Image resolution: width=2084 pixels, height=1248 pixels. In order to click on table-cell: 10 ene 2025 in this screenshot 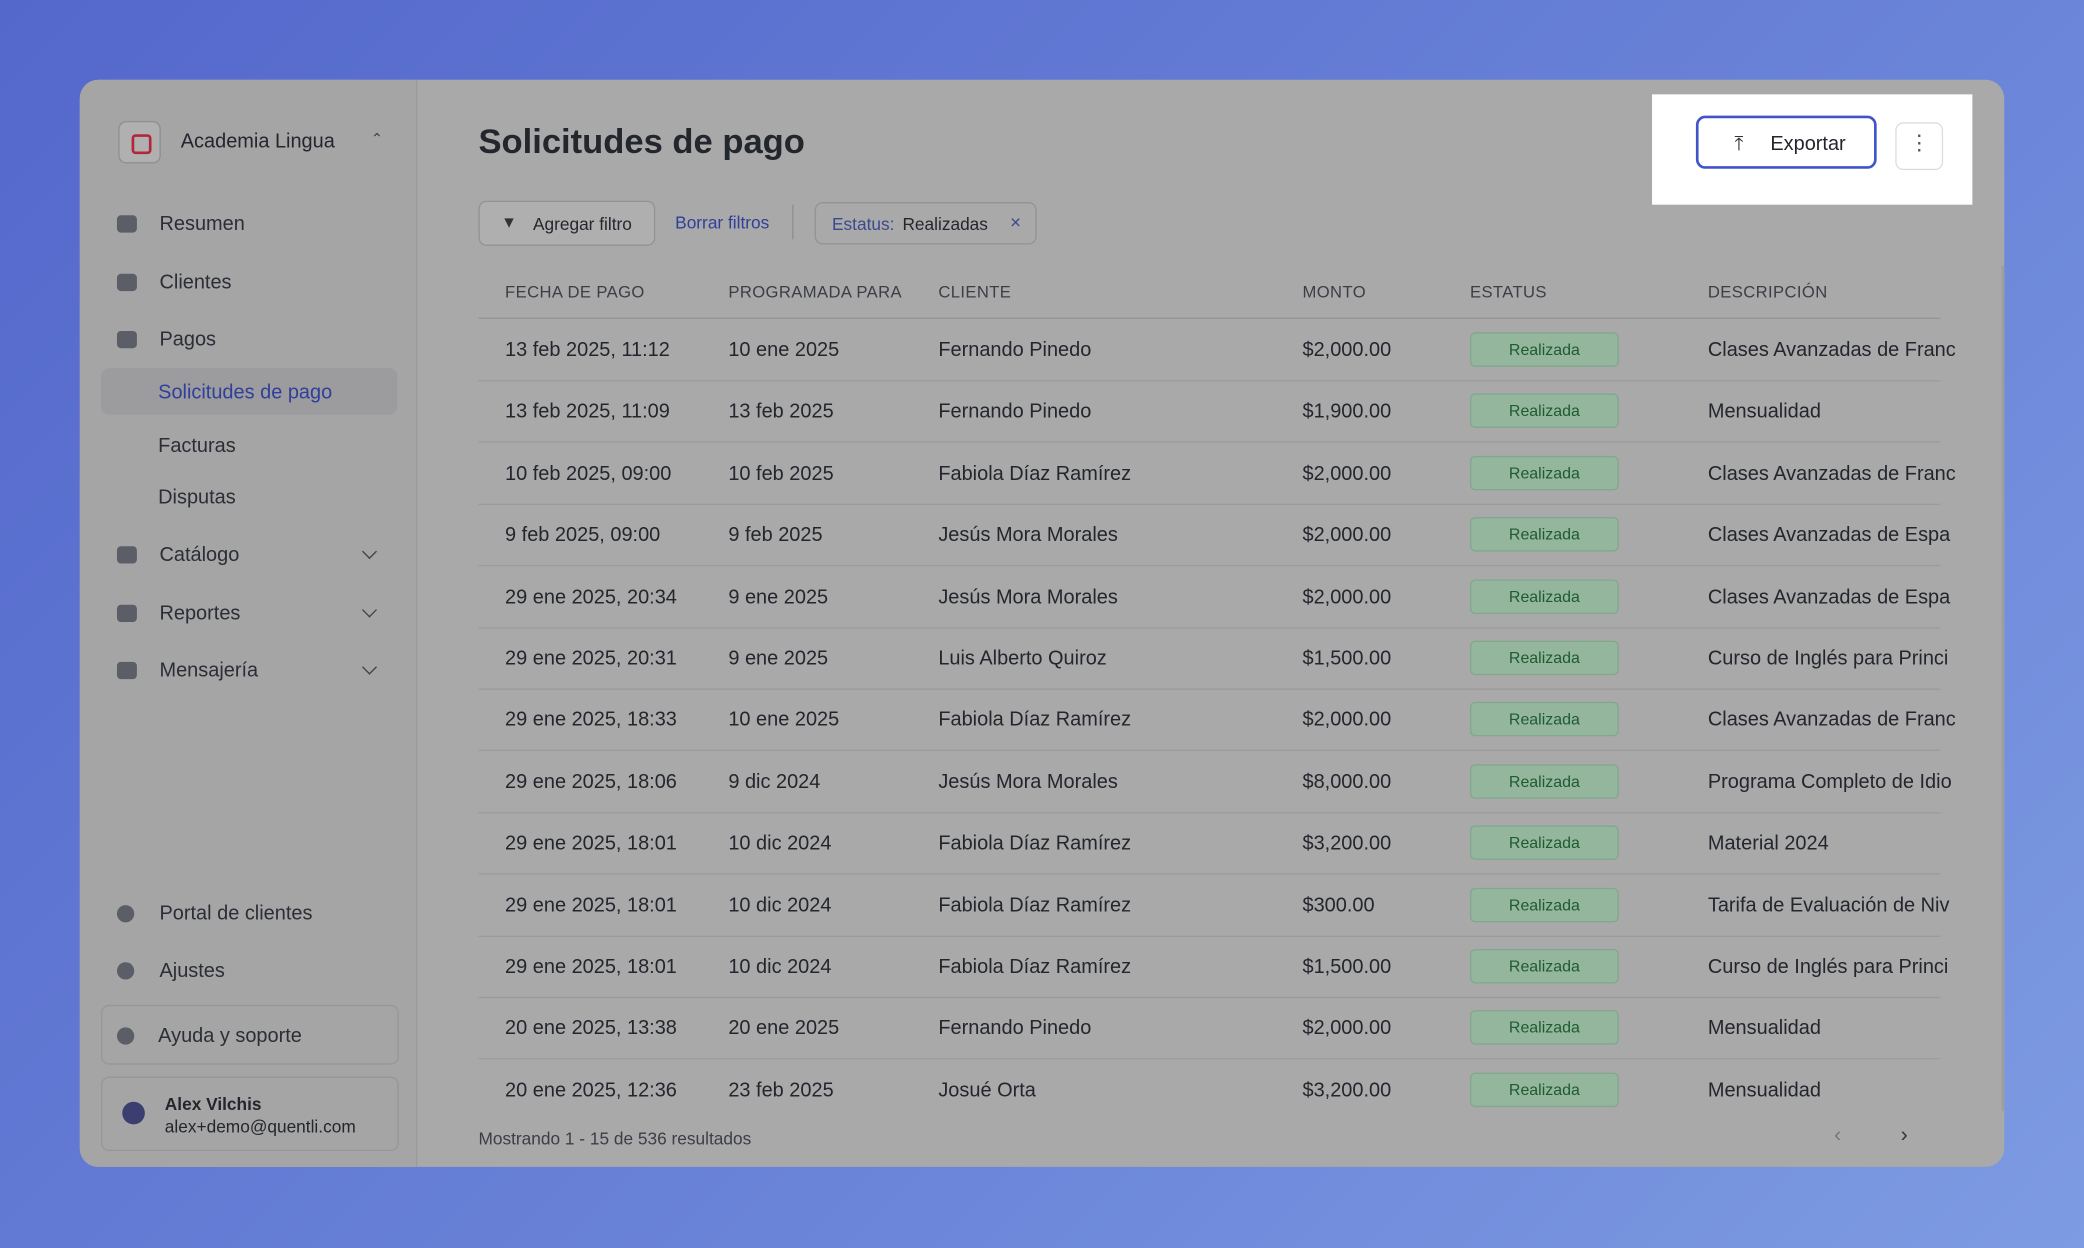, I will do `click(784, 720)`.